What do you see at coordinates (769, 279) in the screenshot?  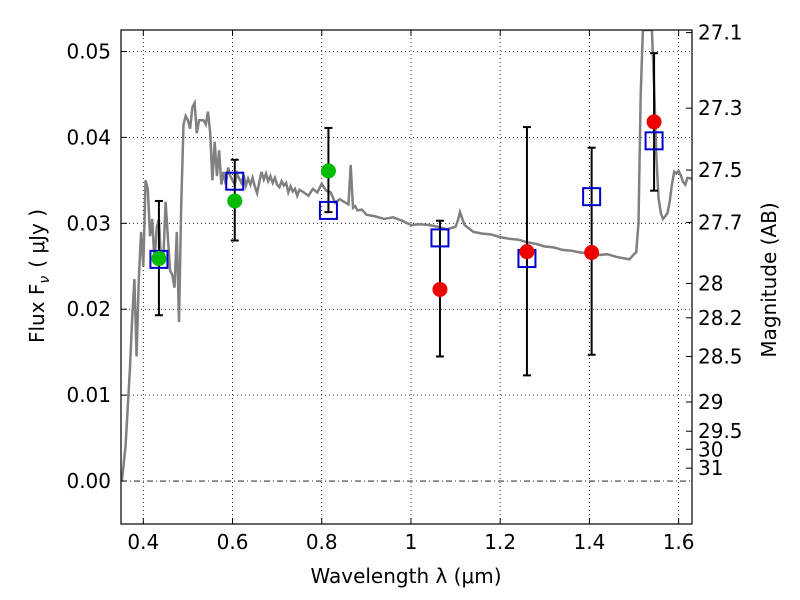 I see `right-axis-label: Magnitude (AB)` at bounding box center [769, 279].